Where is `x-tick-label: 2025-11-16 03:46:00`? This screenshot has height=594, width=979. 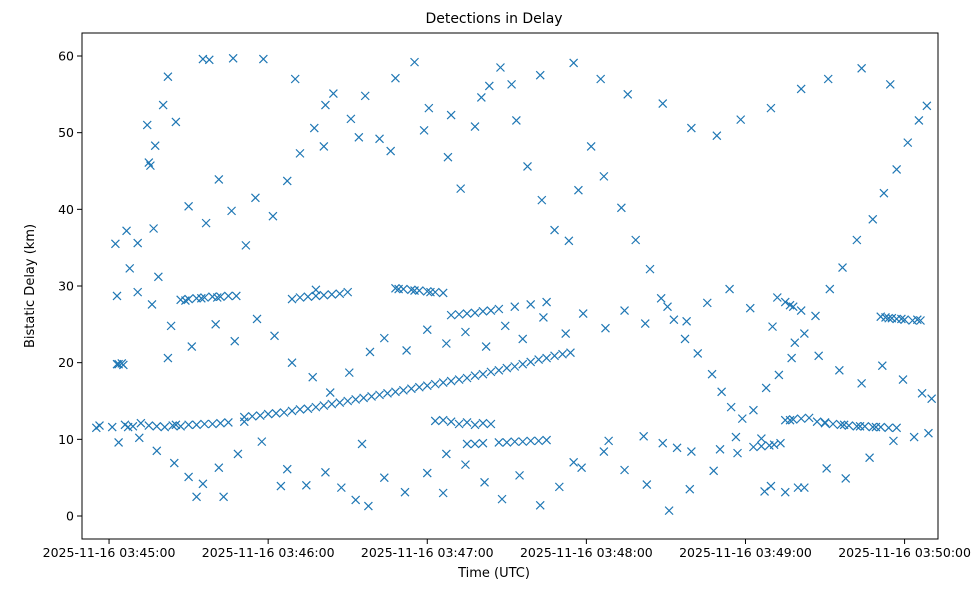 x-tick-label: 2025-11-16 03:46:00 is located at coordinates (268, 552).